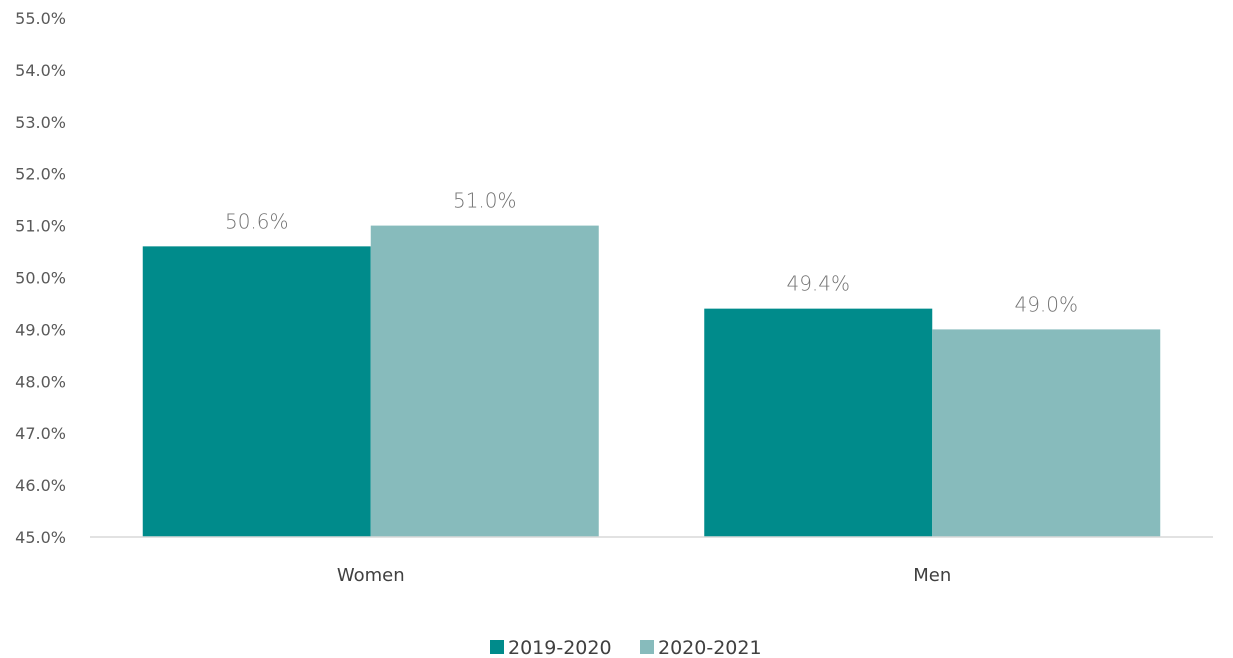 The height and width of the screenshot is (658, 1233). I want to click on bar-men-2019-2020, so click(818, 422).